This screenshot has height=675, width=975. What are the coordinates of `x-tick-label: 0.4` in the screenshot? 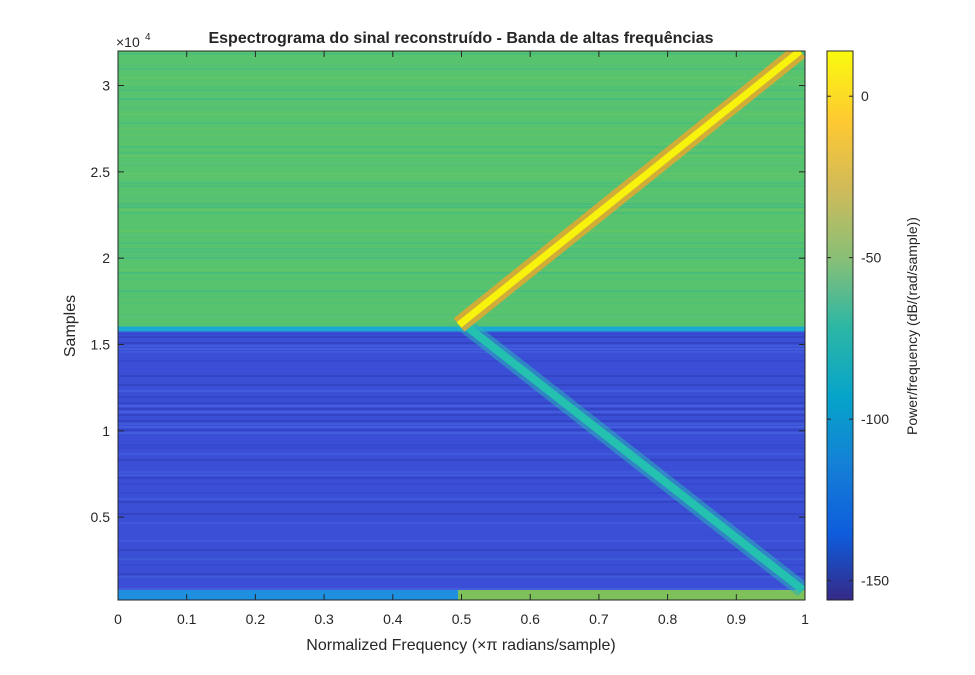 It's located at (393, 619).